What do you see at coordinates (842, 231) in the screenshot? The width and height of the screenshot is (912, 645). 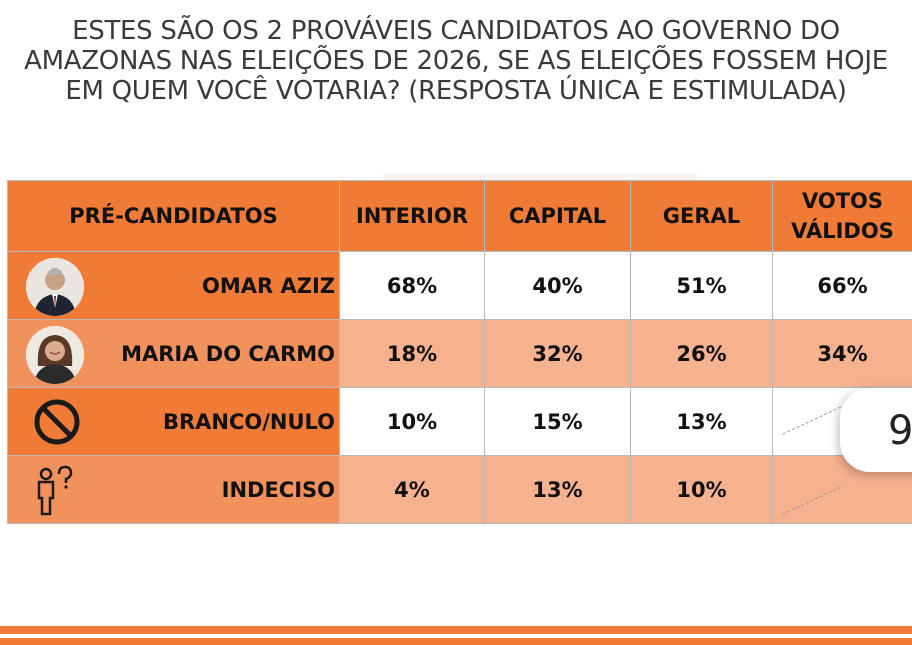 I see `header-votos-line2: VÁLIDOS` at bounding box center [842, 231].